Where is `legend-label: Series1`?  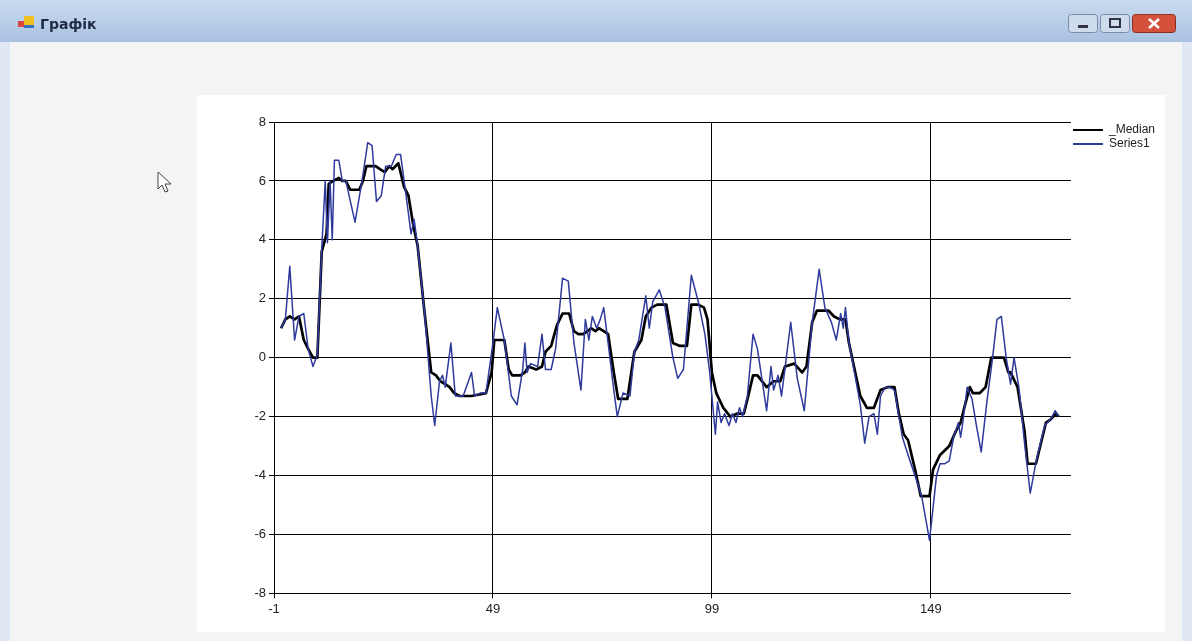
legend-label: Series1 is located at coordinates (1129, 143).